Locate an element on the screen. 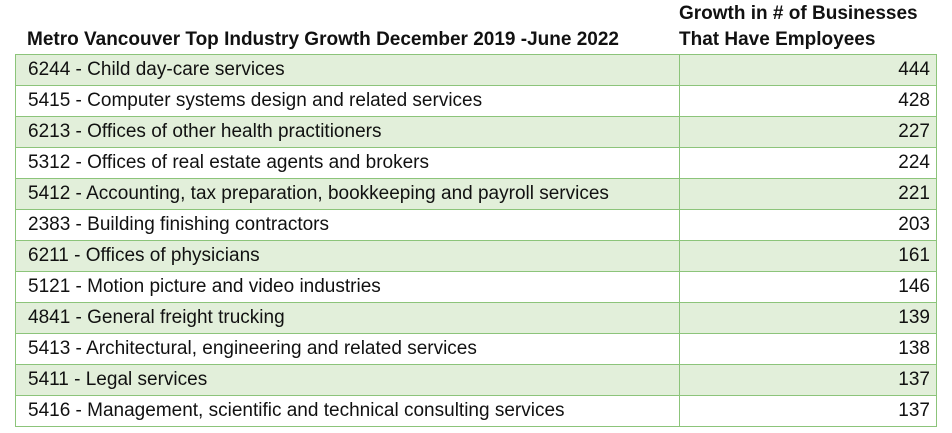 The width and height of the screenshot is (952, 433). growth-header-line-1: Growth in # of Businesses is located at coordinates (798, 13).